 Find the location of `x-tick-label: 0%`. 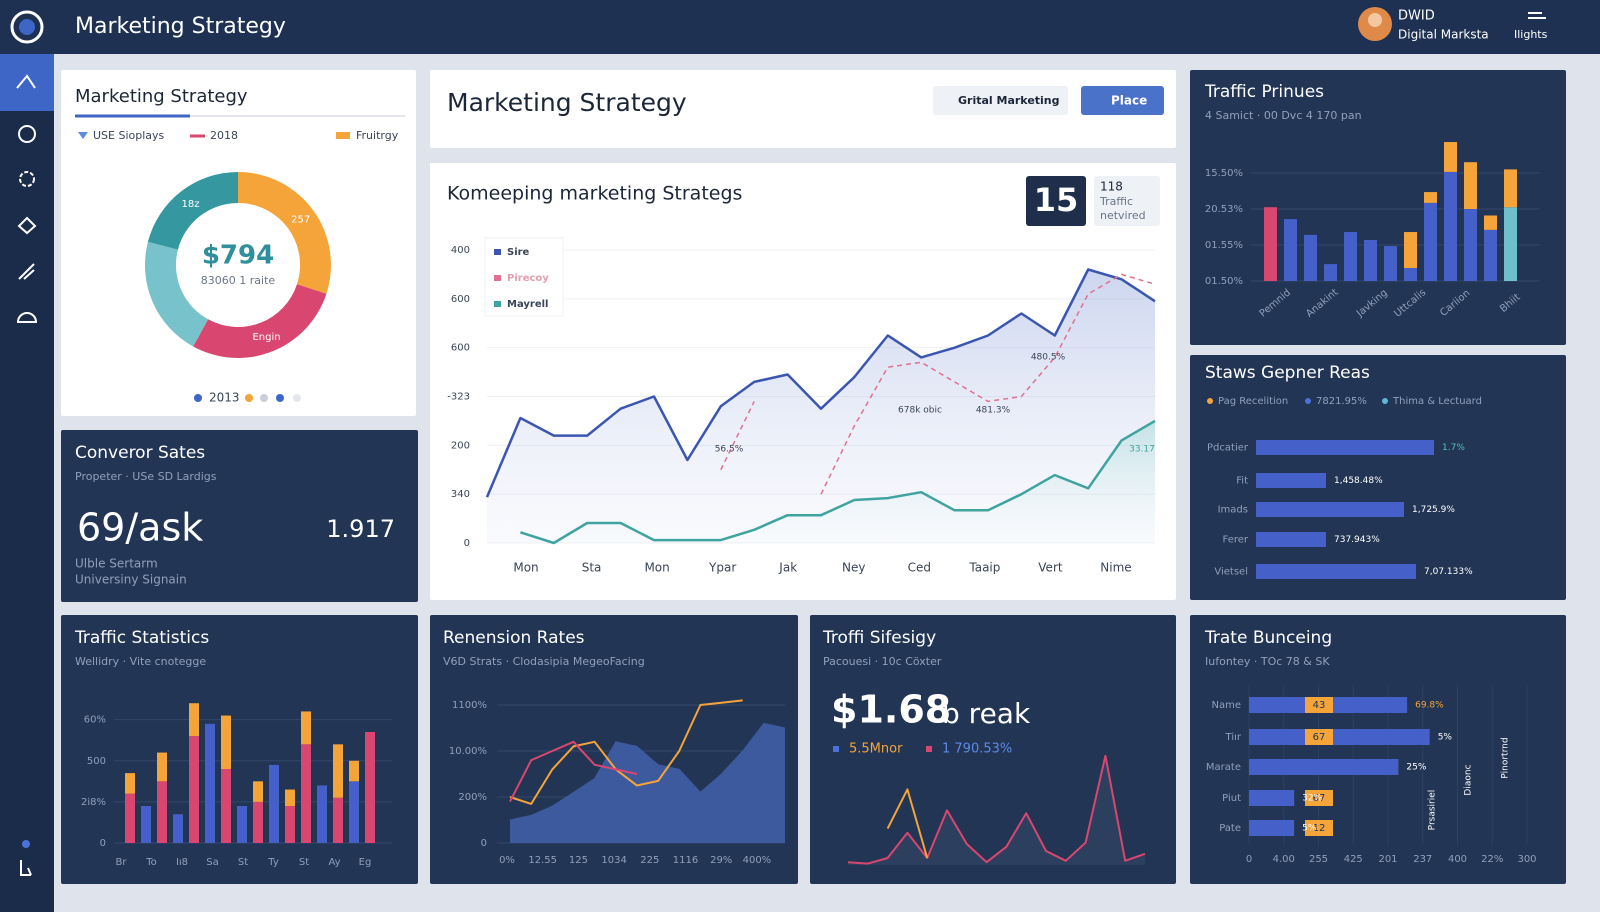

x-tick-label: 0% is located at coordinates (507, 860).